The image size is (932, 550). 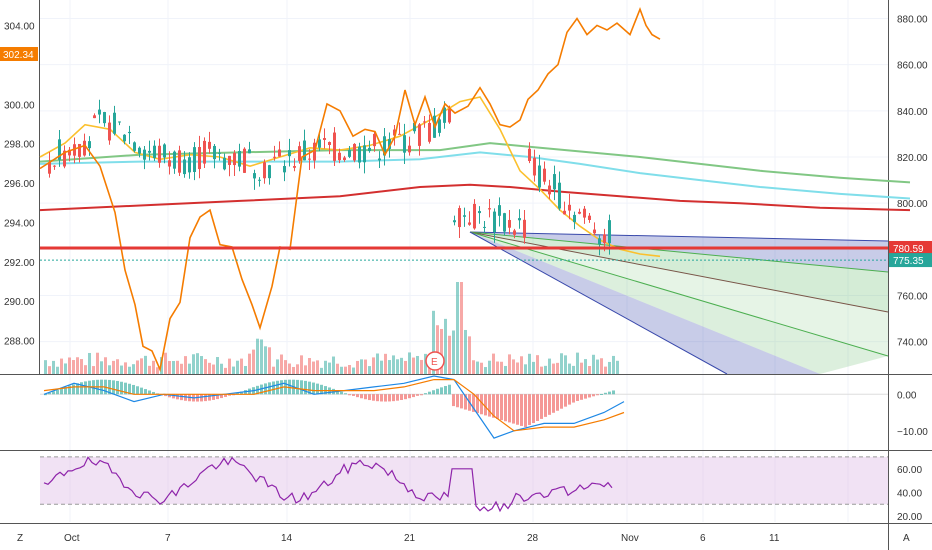 What do you see at coordinates (20, 538) in the screenshot?
I see `timezone-toggle: Z` at bounding box center [20, 538].